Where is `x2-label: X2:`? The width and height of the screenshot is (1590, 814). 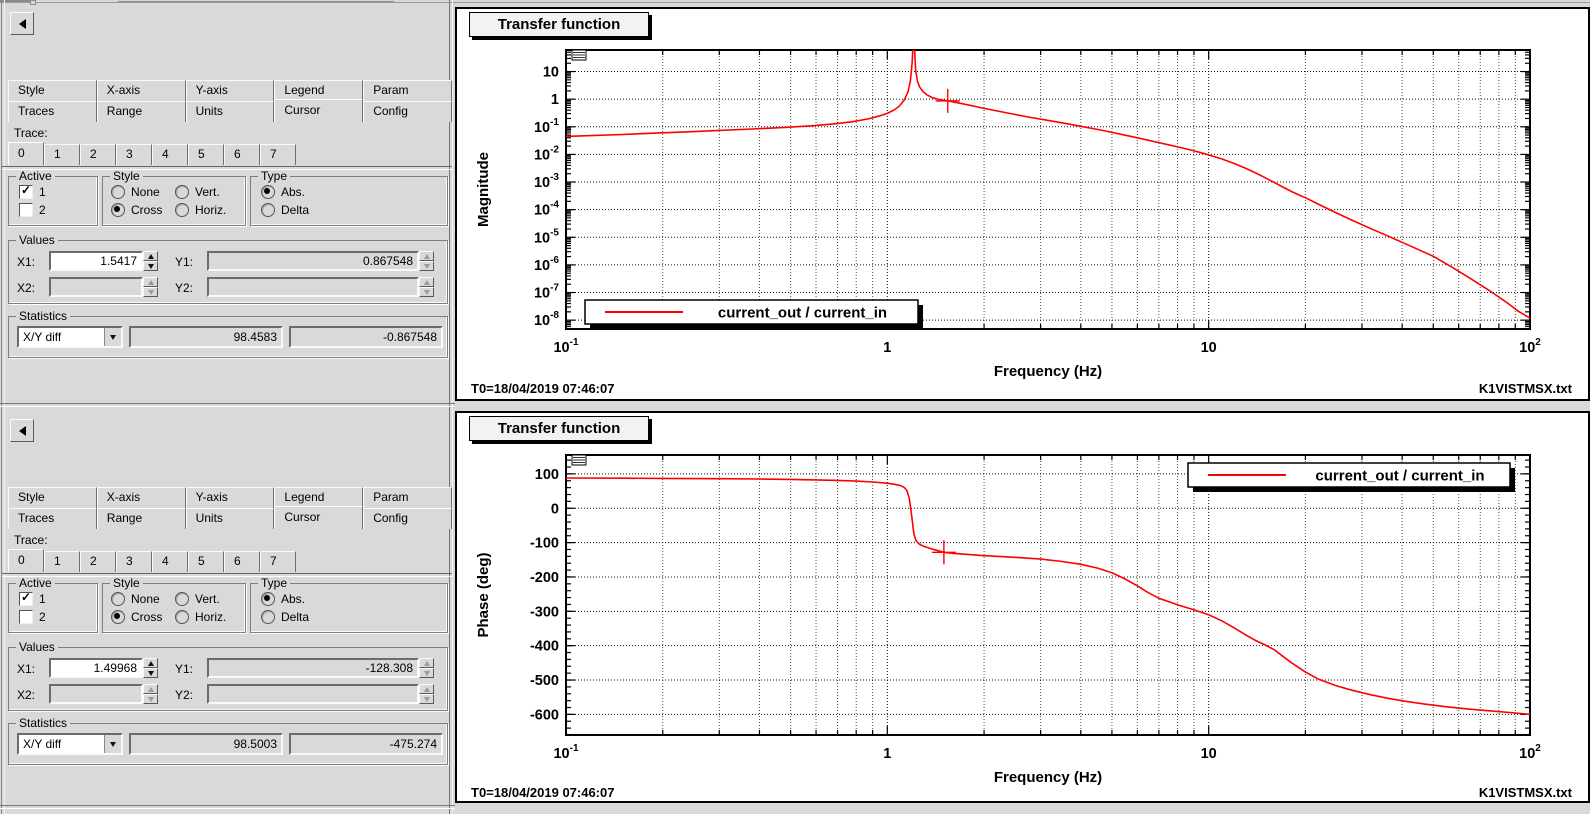
x2-label: X2: is located at coordinates (26, 695).